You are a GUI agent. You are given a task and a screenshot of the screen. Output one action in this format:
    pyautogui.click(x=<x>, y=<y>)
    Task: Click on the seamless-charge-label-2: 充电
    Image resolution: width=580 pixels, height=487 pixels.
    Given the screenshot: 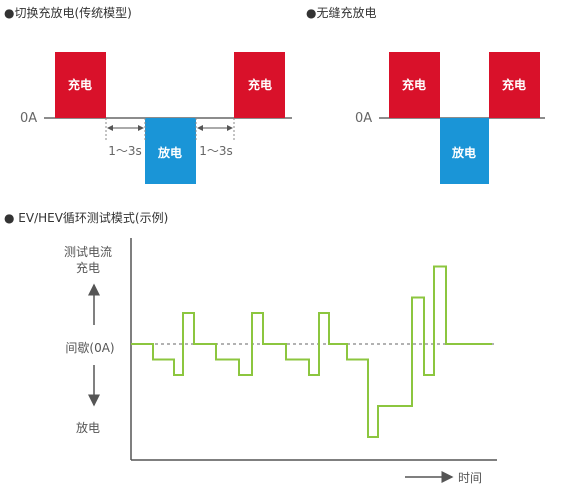 What is the action you would take?
    pyautogui.click(x=514, y=84)
    